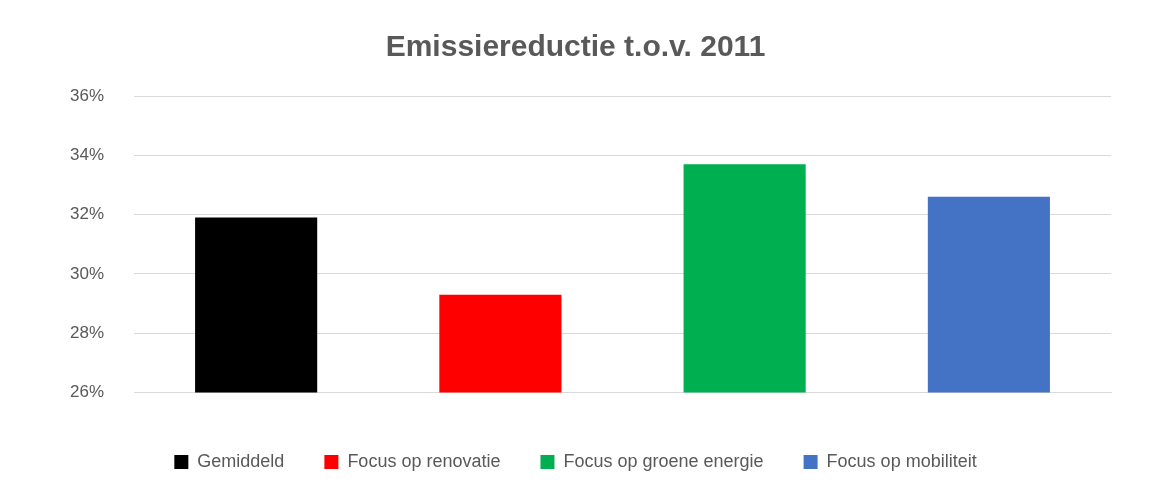  I want to click on y-tick-label: 28%, so click(87, 332).